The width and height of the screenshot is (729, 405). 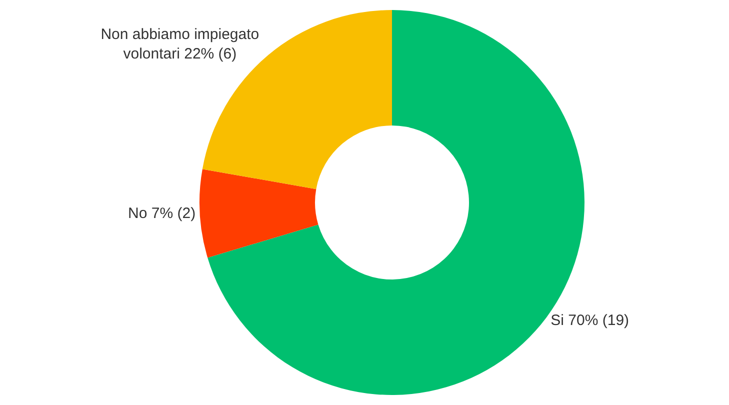 What do you see at coordinates (162, 213) in the screenshot?
I see `slice-label: No 7% (2)` at bounding box center [162, 213].